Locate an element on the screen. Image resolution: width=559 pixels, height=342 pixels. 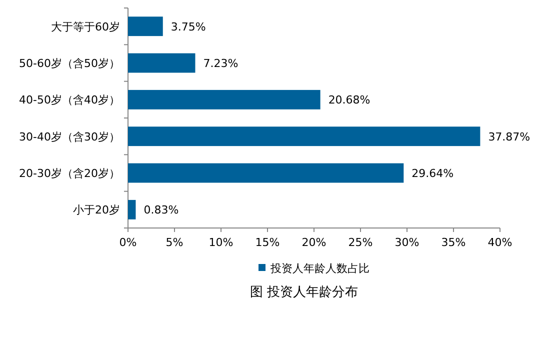
x-tick-label: 25% is located at coordinates (360, 242).